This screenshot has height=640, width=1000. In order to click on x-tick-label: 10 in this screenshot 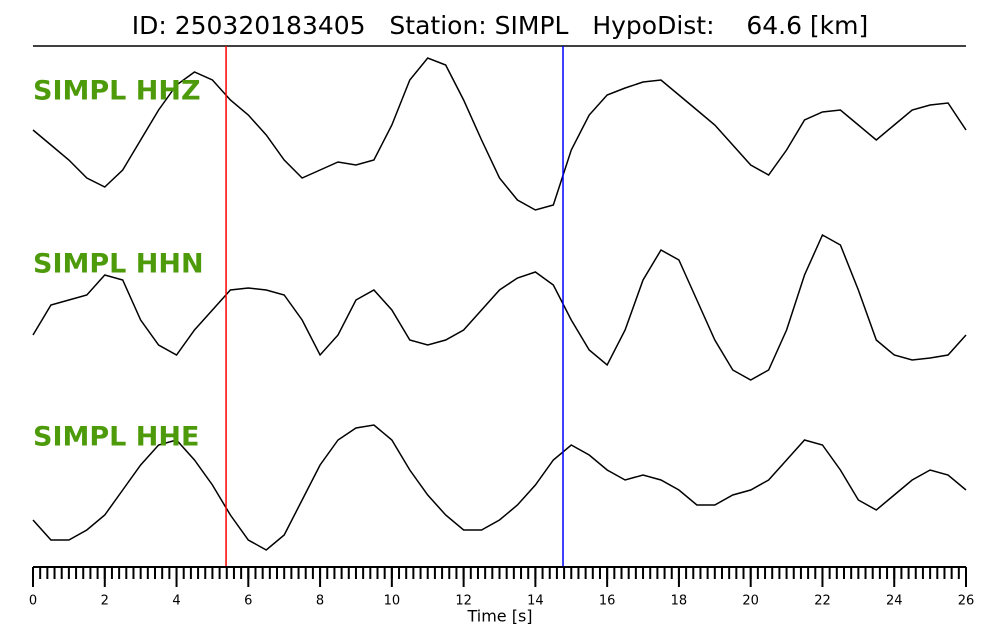, I will do `click(392, 601)`.